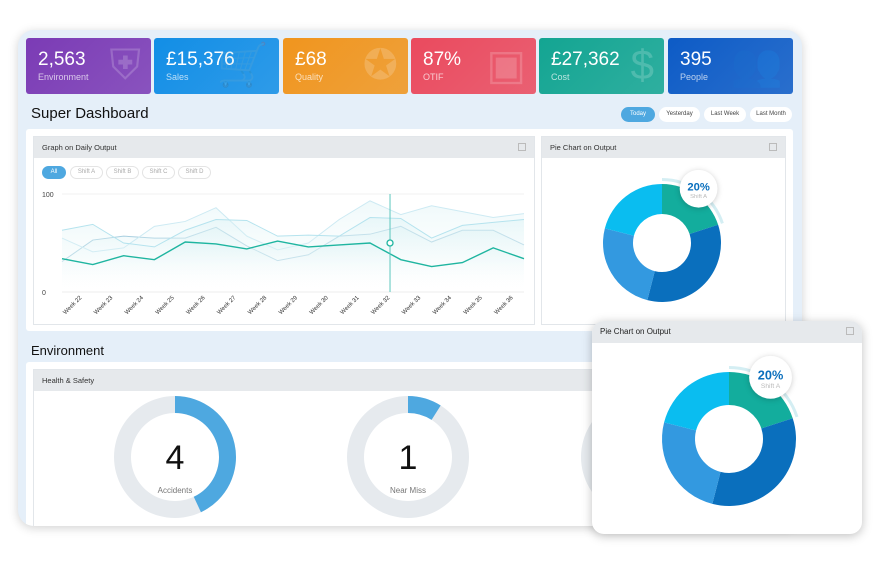  Describe the element at coordinates (62, 59) in the screenshot. I see `kpi-value: 2,563` at that location.